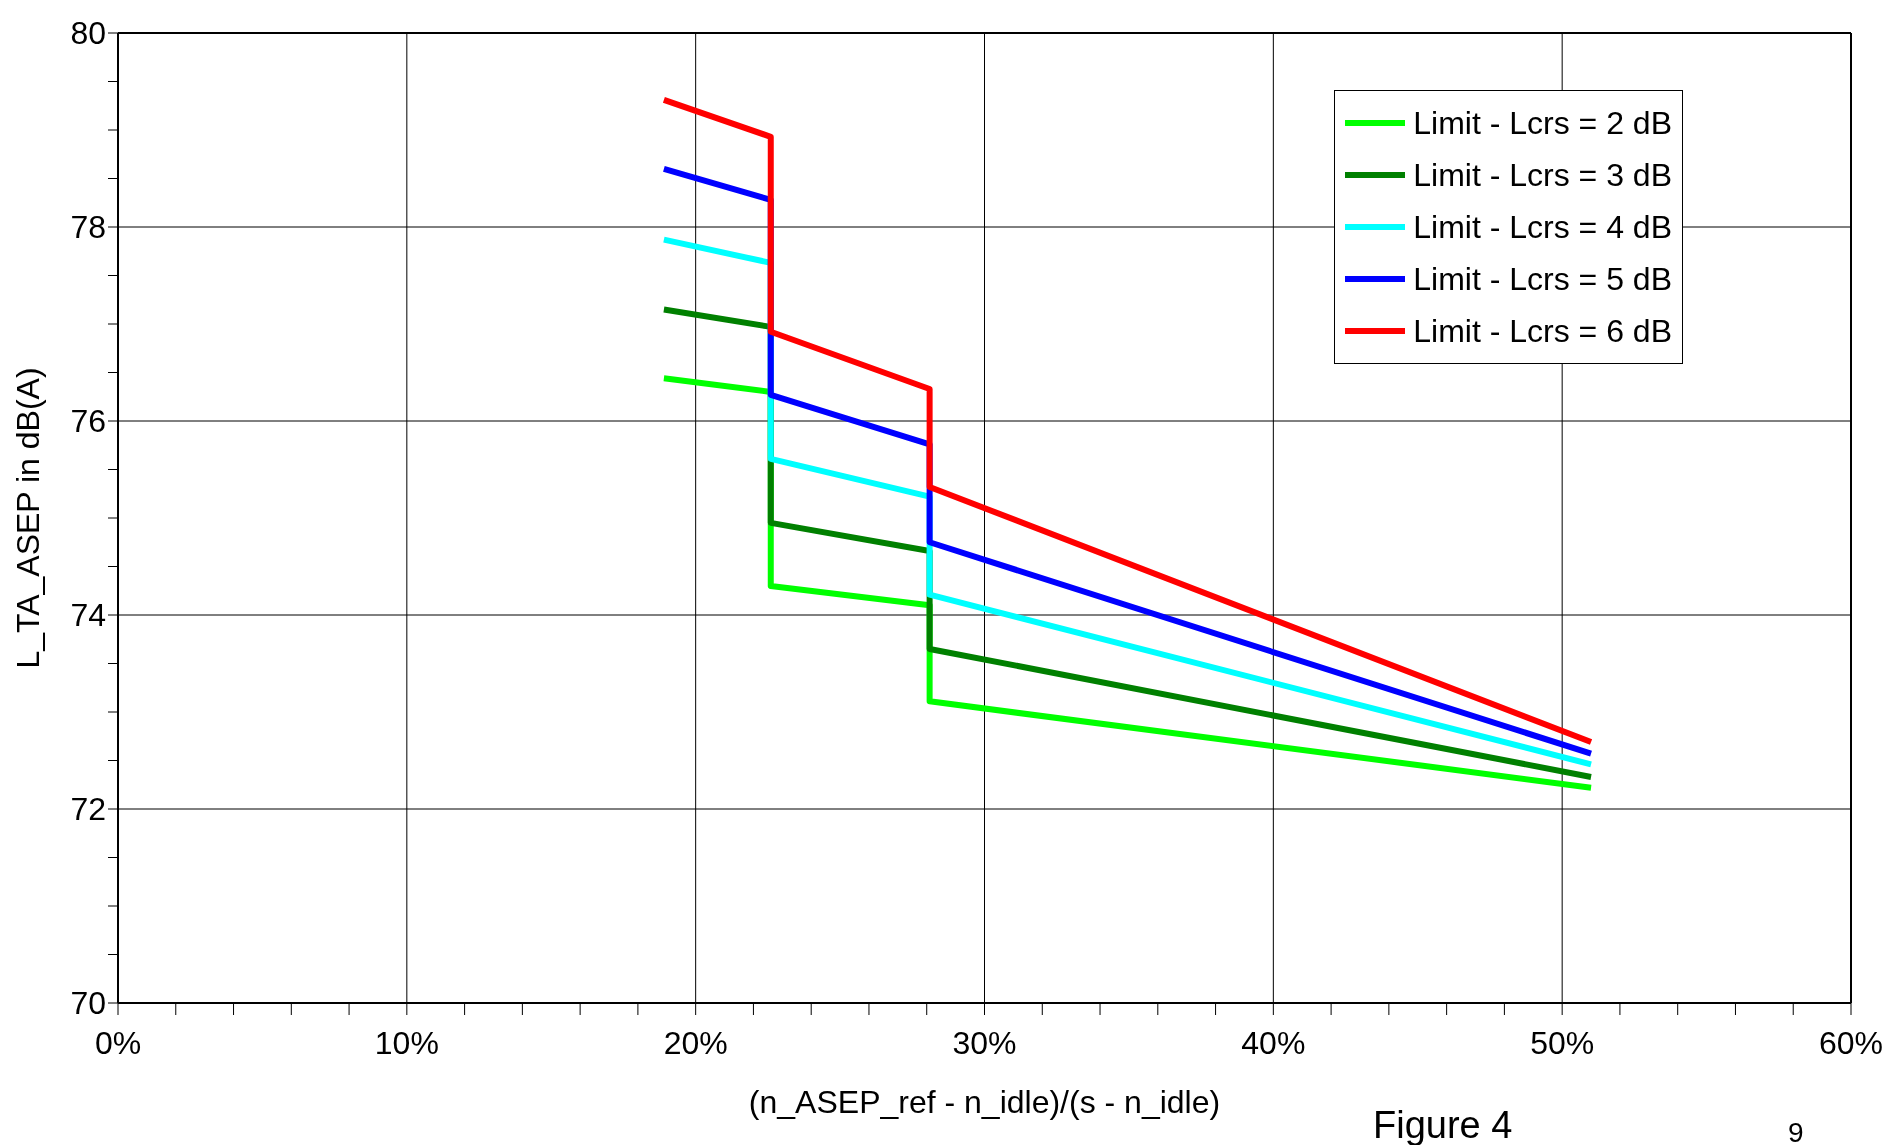  Describe the element at coordinates (88, 227) in the screenshot. I see `y-tick-label: 78` at that location.